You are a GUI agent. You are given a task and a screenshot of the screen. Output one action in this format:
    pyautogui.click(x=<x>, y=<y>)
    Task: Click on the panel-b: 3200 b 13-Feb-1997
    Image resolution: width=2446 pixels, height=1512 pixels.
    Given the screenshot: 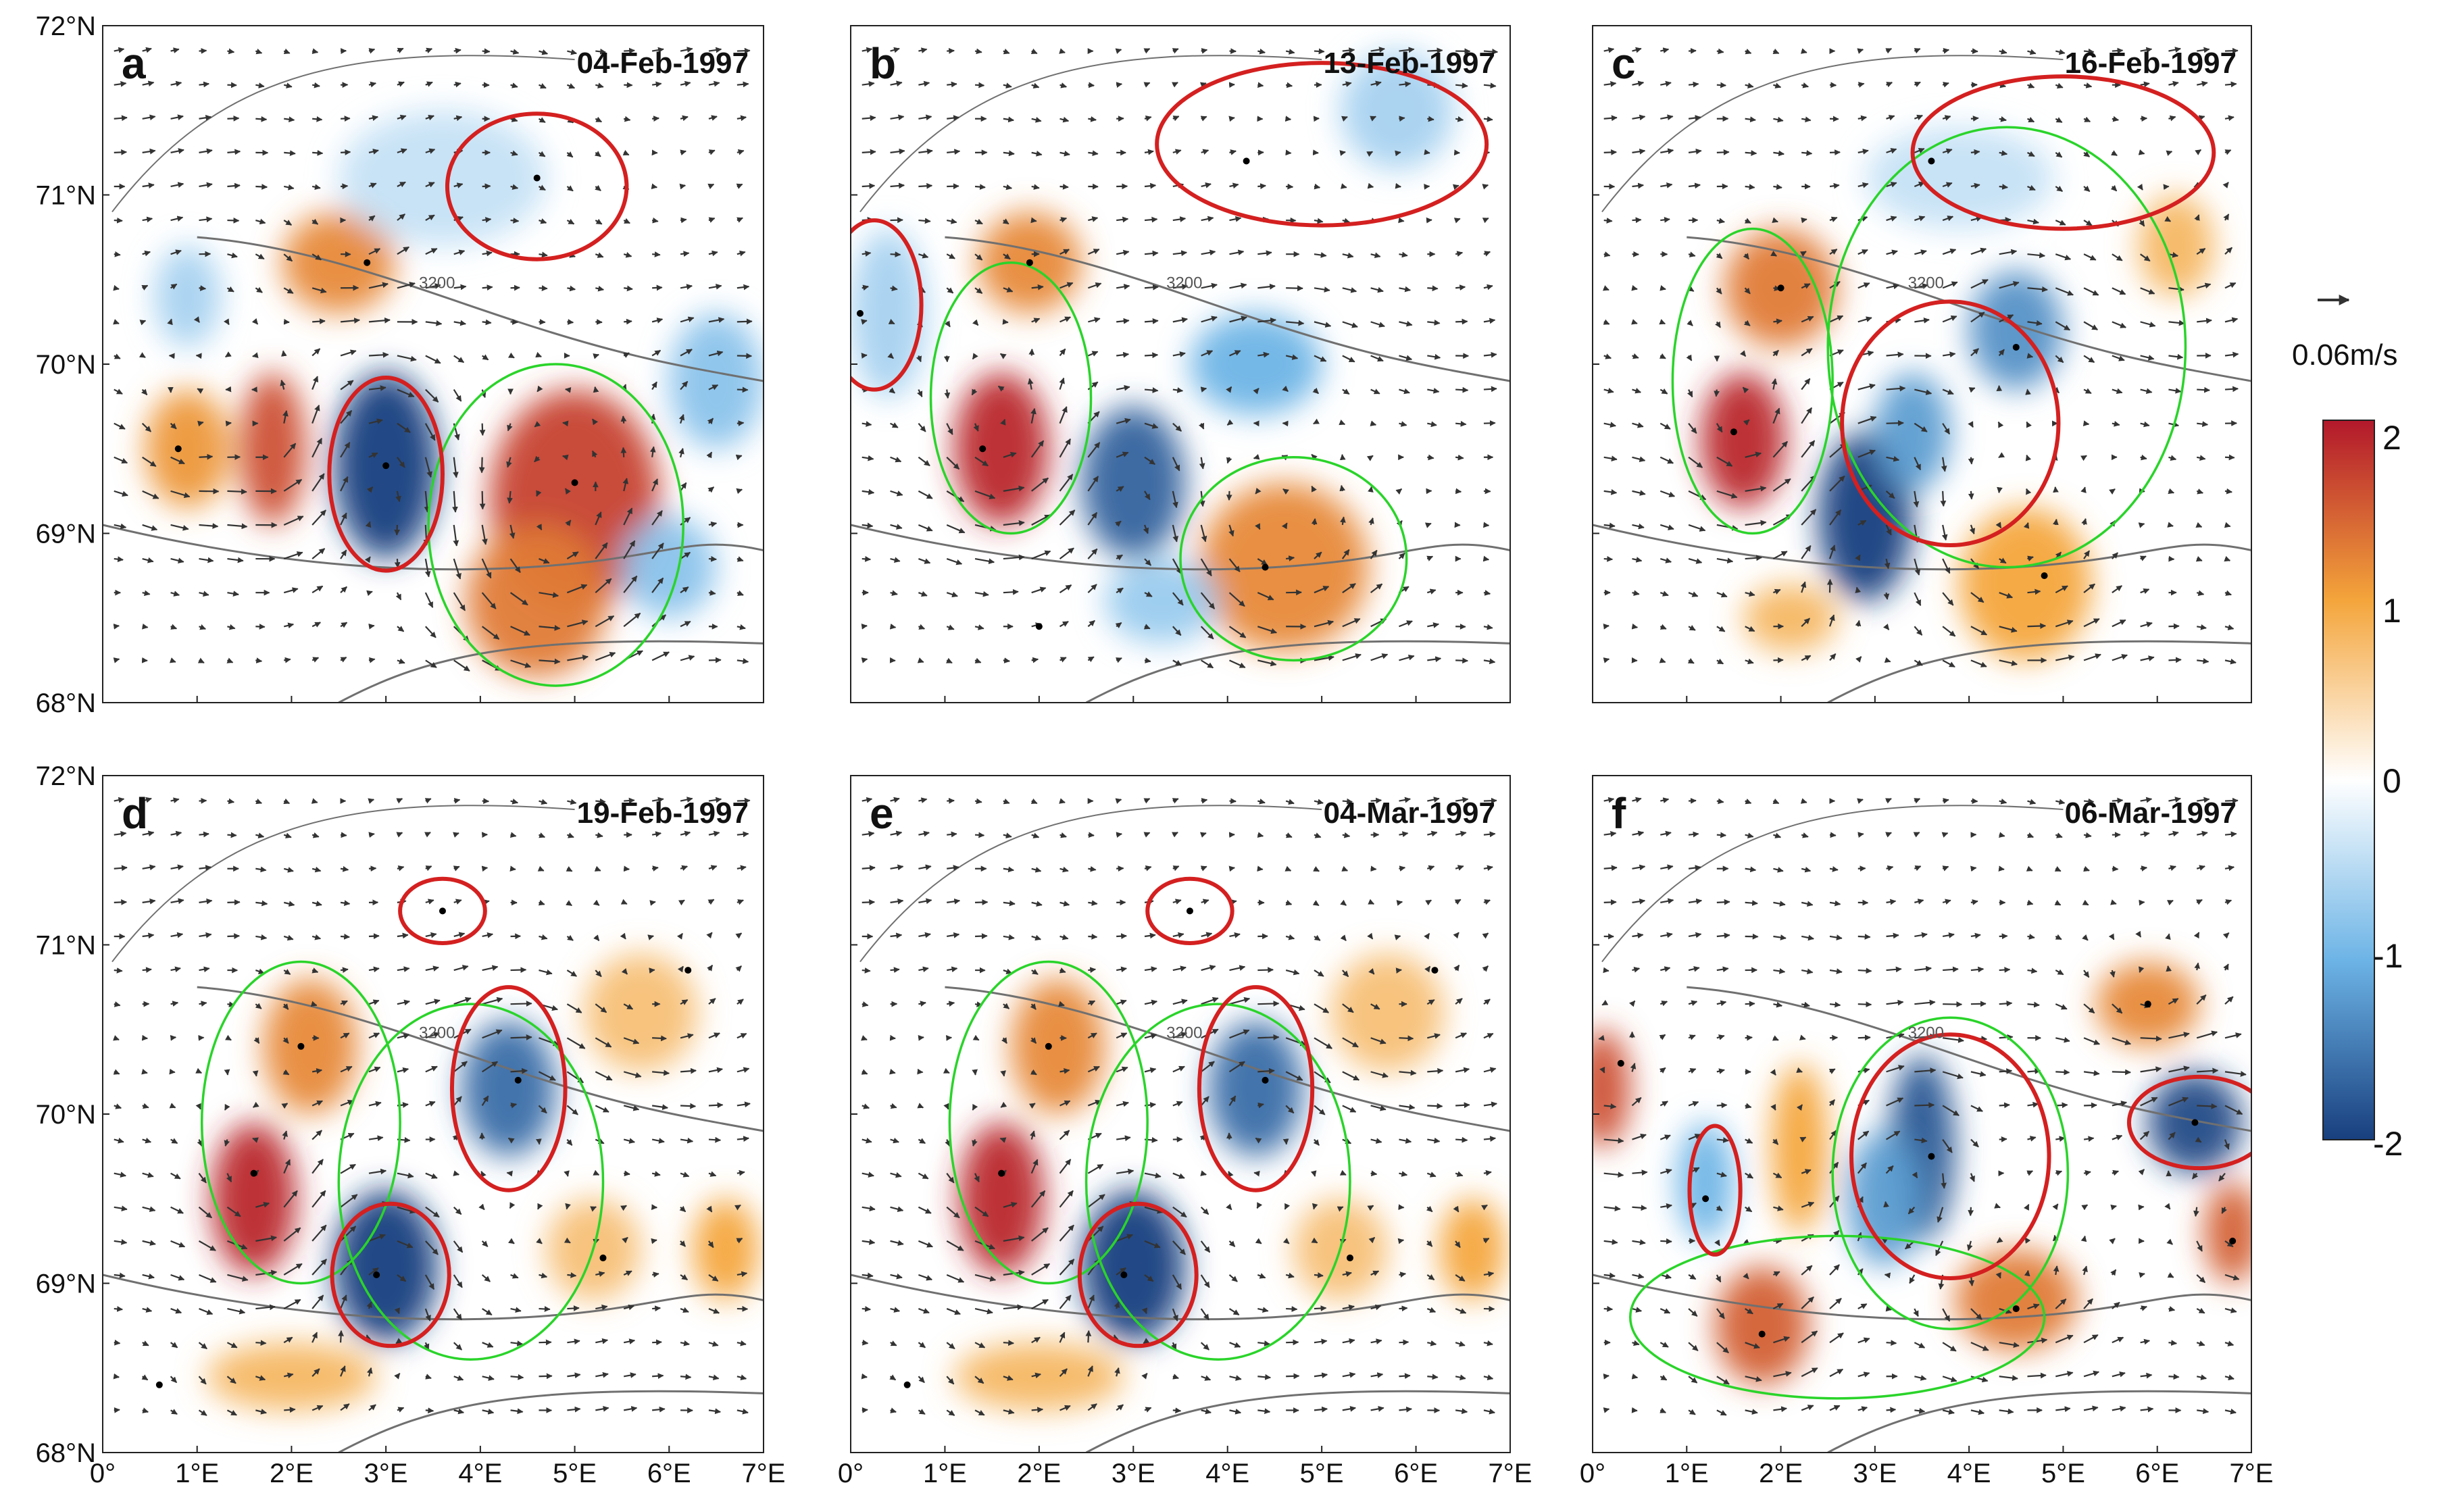 What is the action you would take?
    pyautogui.click(x=1180, y=364)
    